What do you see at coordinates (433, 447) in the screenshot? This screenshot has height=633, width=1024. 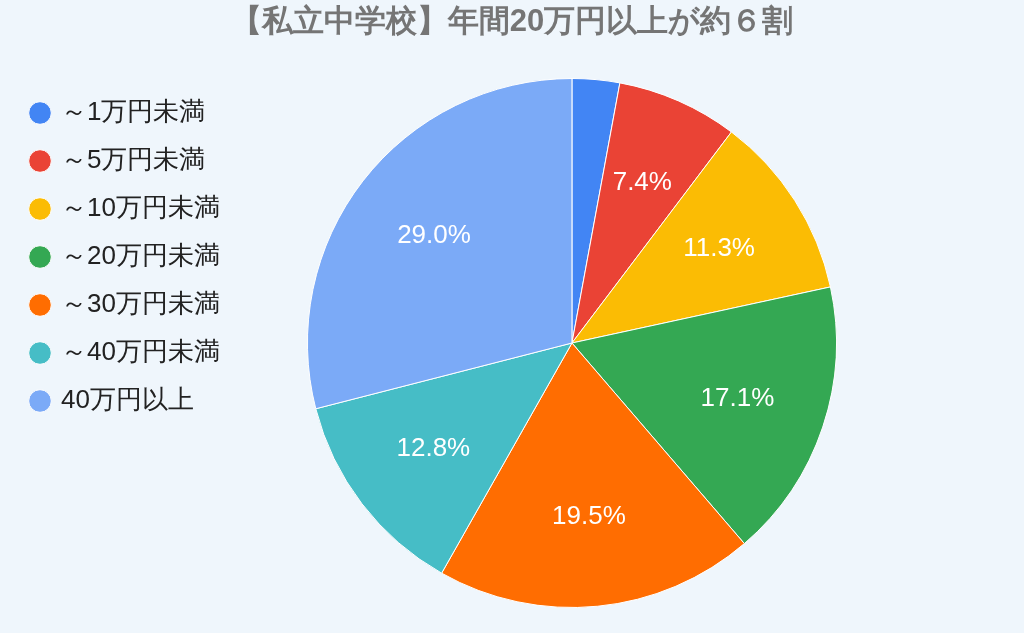 I see `data-label: 12.8%` at bounding box center [433, 447].